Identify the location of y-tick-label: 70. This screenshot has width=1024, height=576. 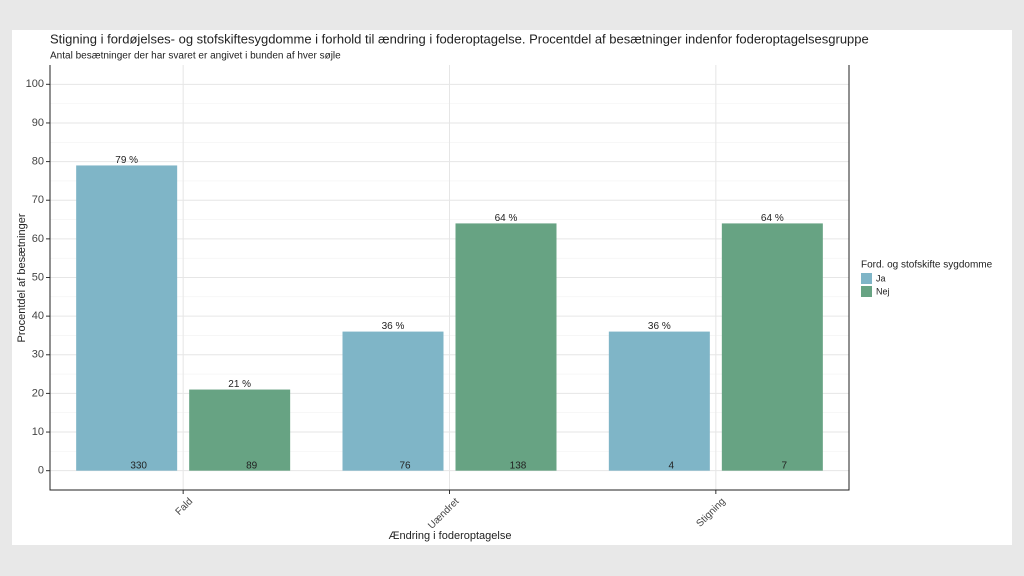
(38, 200).